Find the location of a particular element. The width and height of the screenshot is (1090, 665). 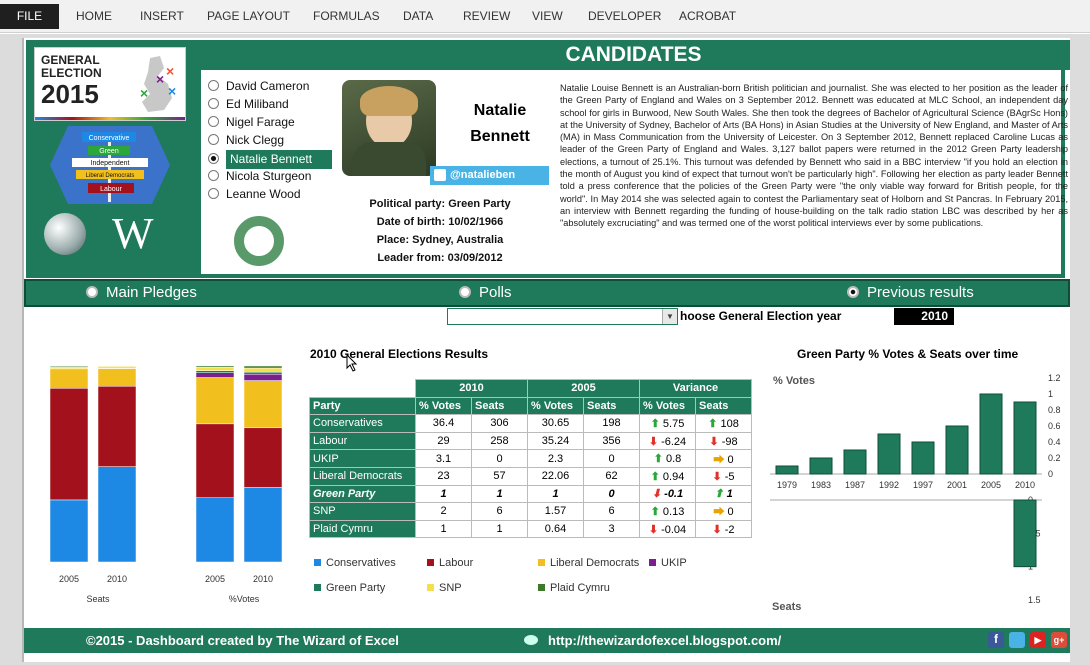

tab-file: FILE is located at coordinates (29, 16).